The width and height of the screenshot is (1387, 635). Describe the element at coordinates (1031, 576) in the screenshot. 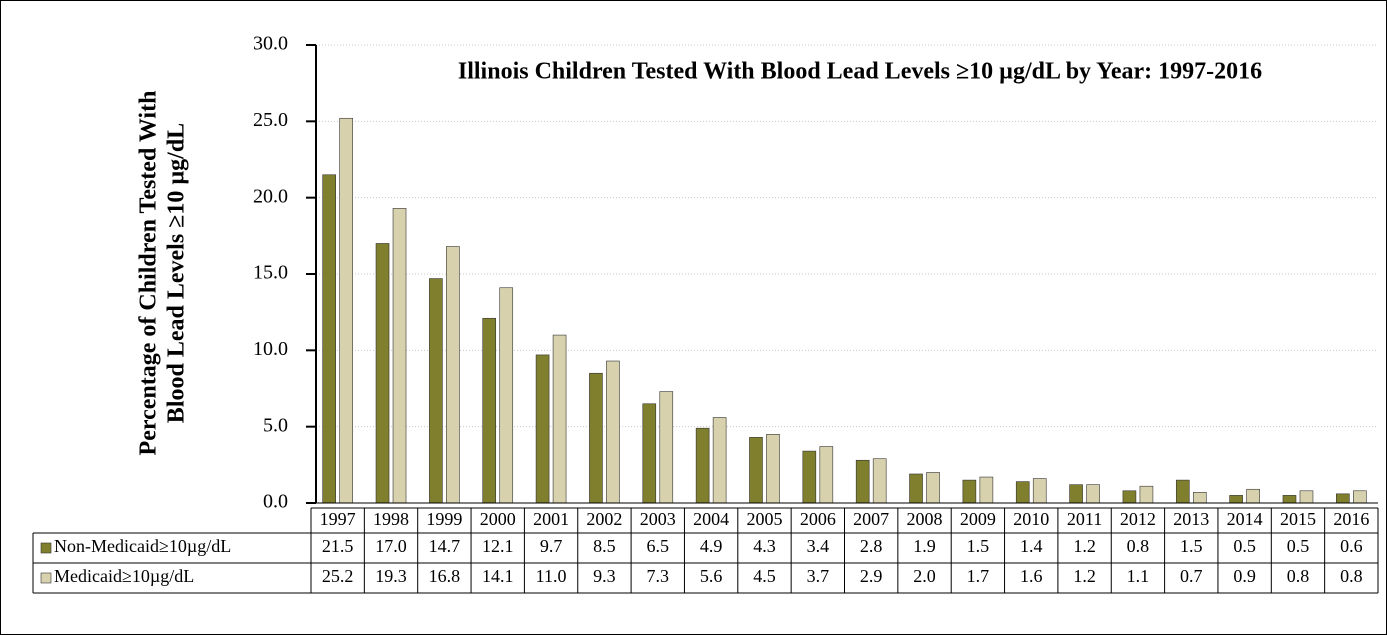

I see `table-cell: 1.6` at that location.